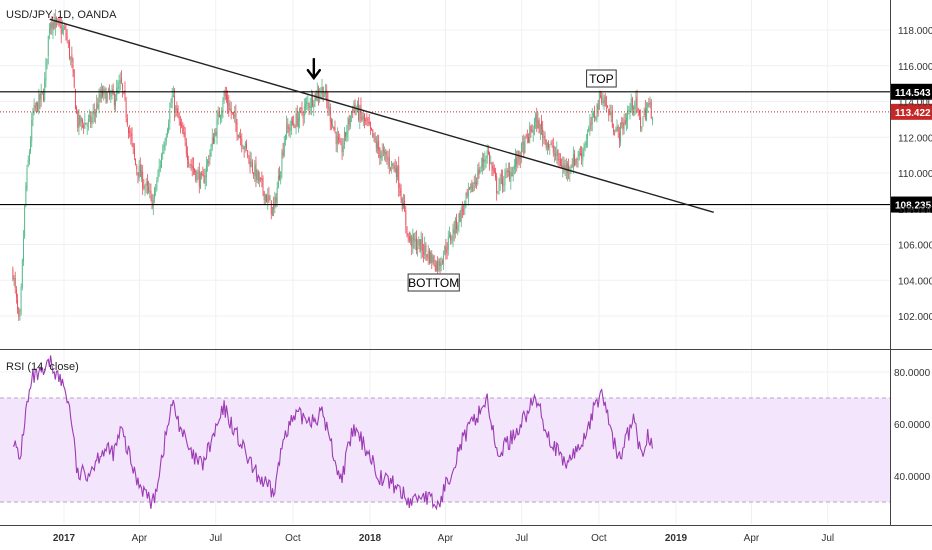 The height and width of the screenshot is (550, 932). I want to click on time-axis-tick: Oct, so click(293, 538).